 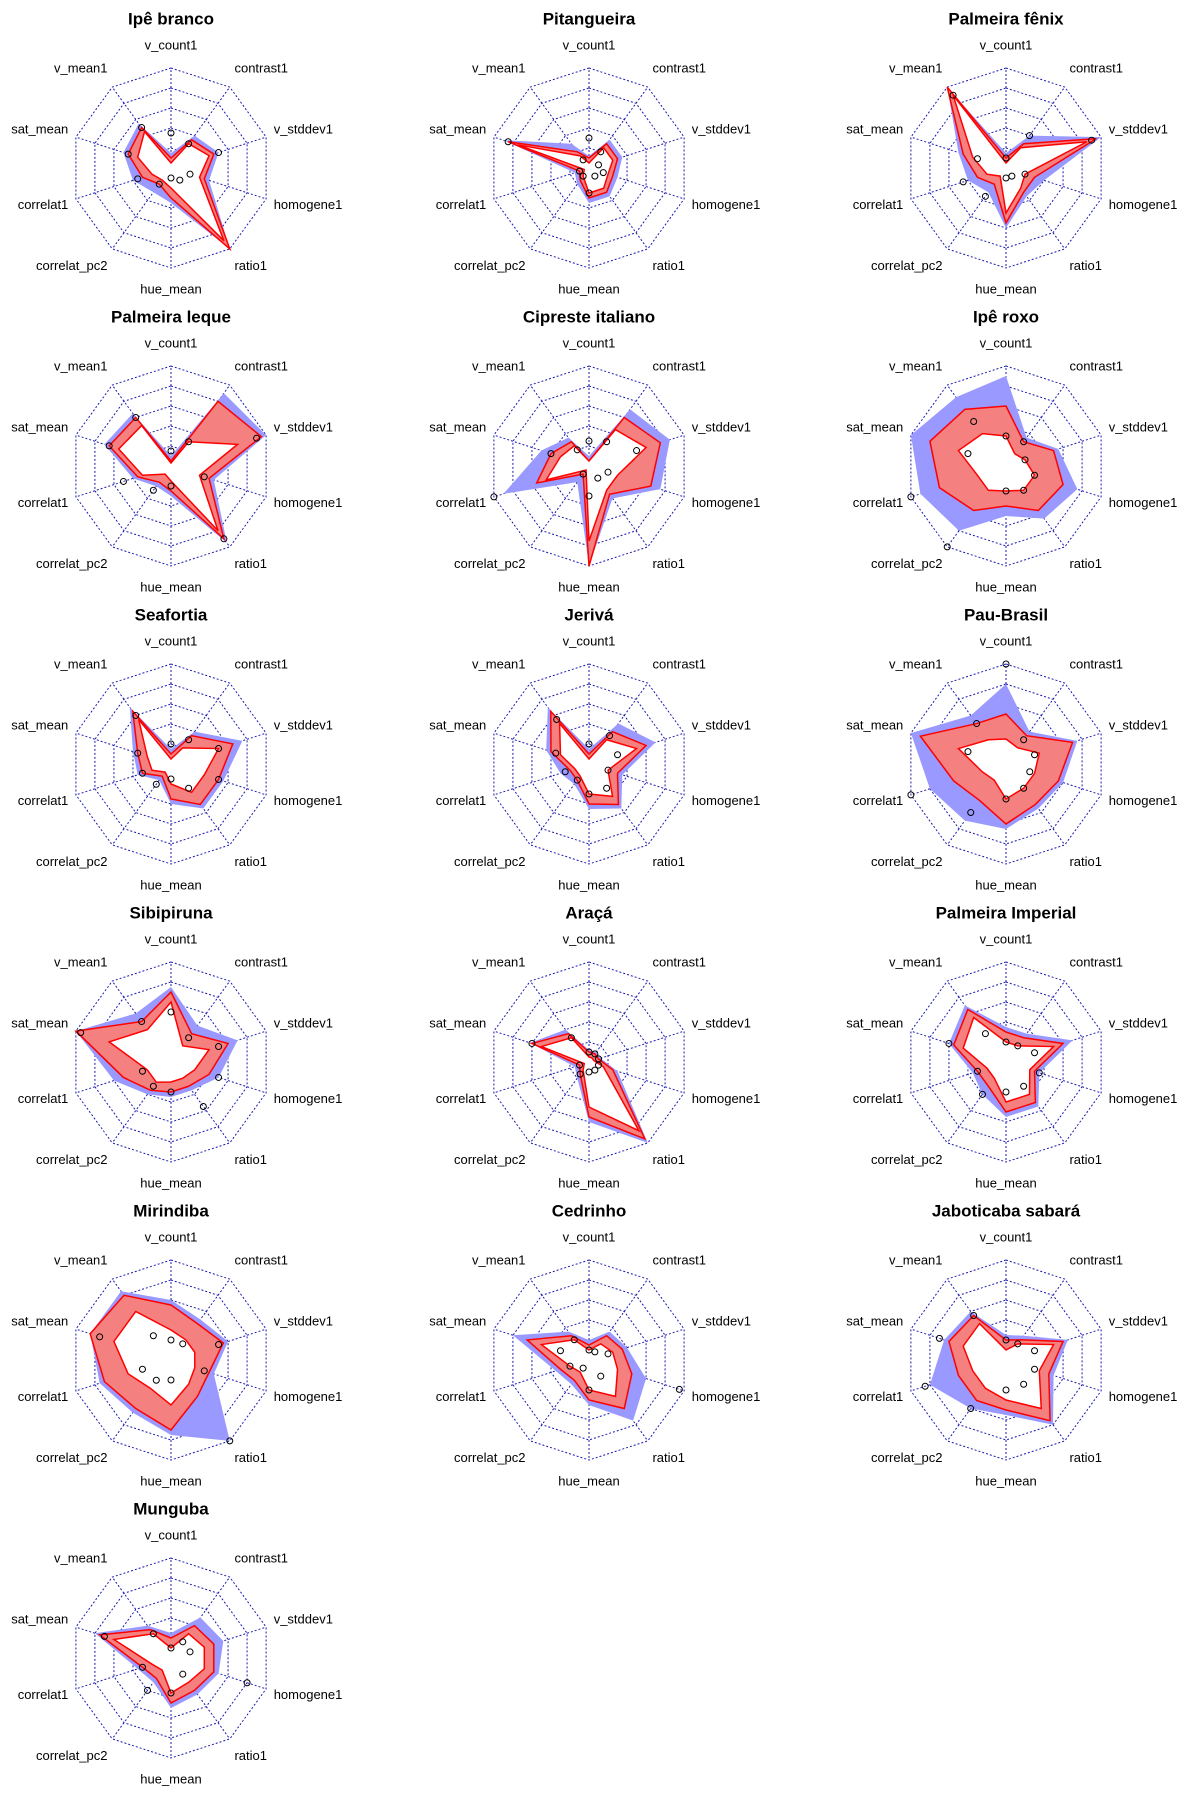 I want to click on grid-spoke, so click(x=618, y=1021).